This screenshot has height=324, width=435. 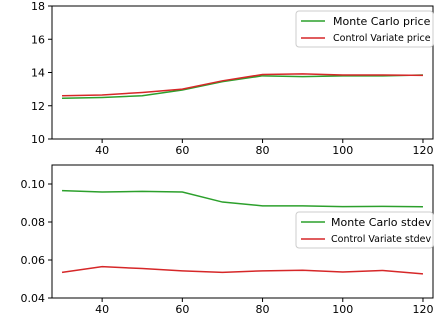 What do you see at coordinates (38, 39) in the screenshot?
I see `price-ytick-label: 16` at bounding box center [38, 39].